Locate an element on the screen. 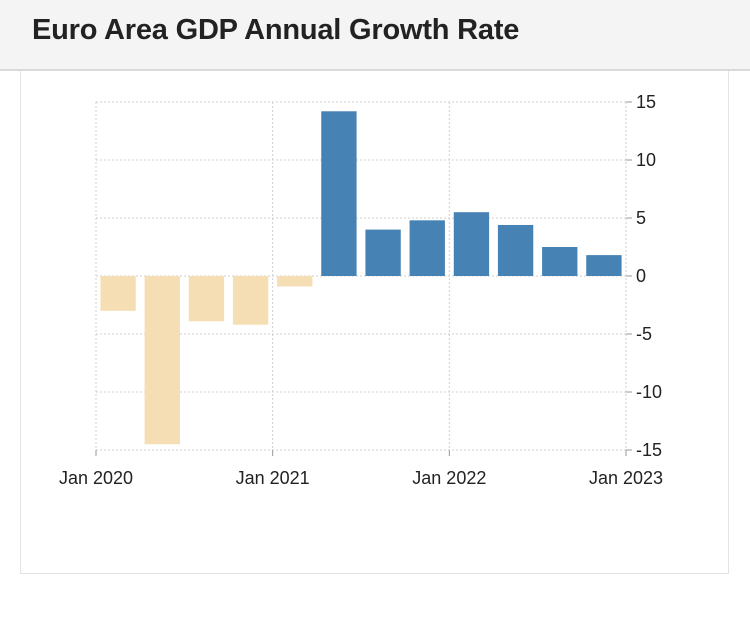  y-tick-label: -5 is located at coordinates (644, 334).